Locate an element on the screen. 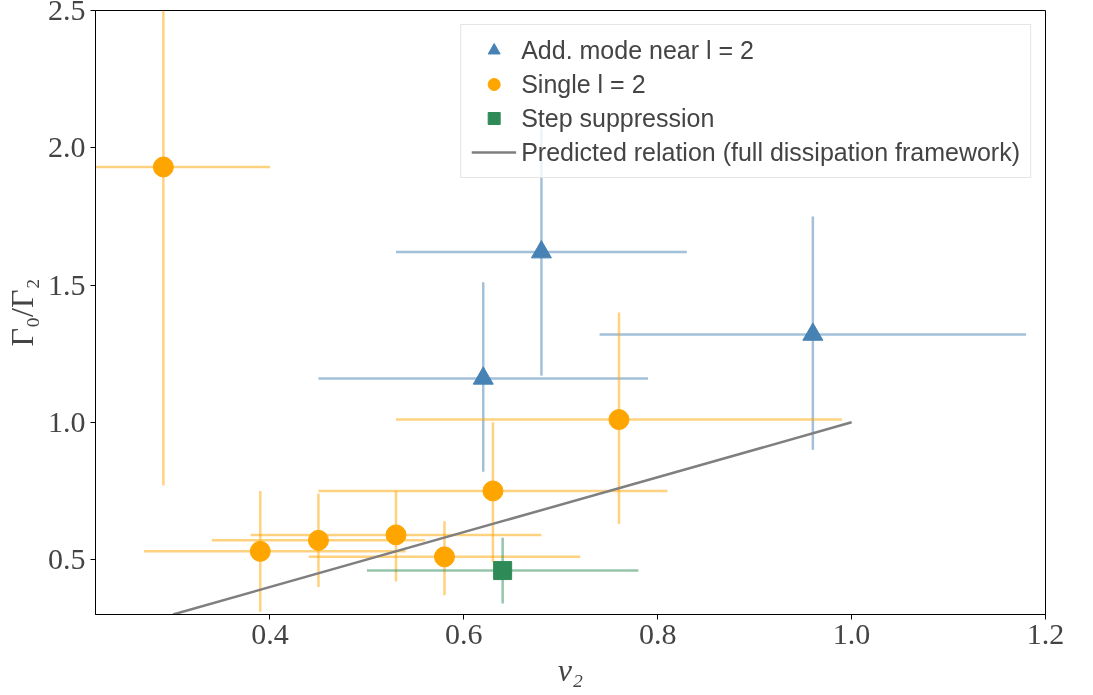 The height and width of the screenshot is (695, 1093). y-axis-title: Γ₀/Γ₂ is located at coordinates (22, 312).